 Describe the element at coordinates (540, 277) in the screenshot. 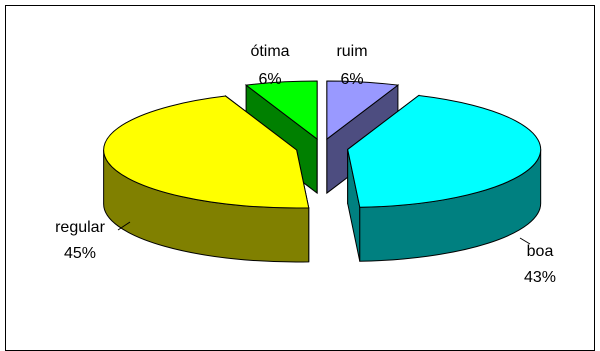

I see `slice-percent-boa: 43%` at that location.